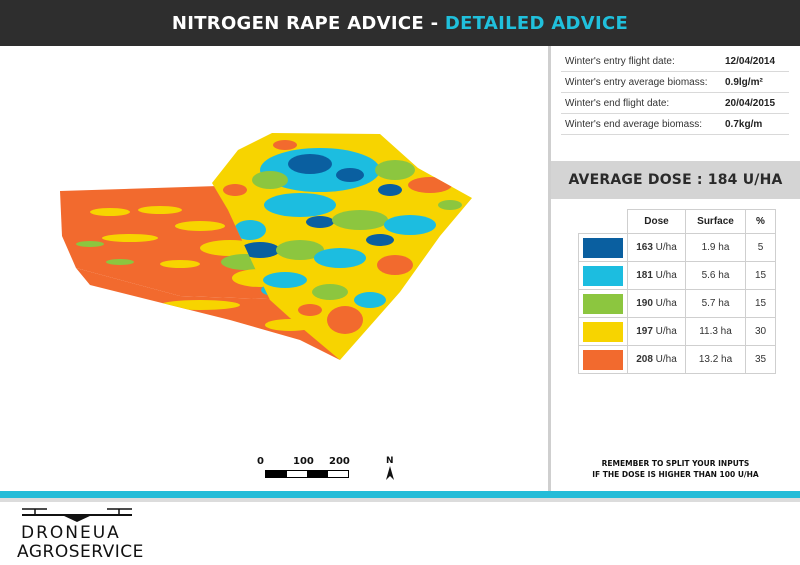 The height and width of the screenshot is (565, 800). Describe the element at coordinates (644, 359) in the screenshot. I see `dose-value: 208` at that location.